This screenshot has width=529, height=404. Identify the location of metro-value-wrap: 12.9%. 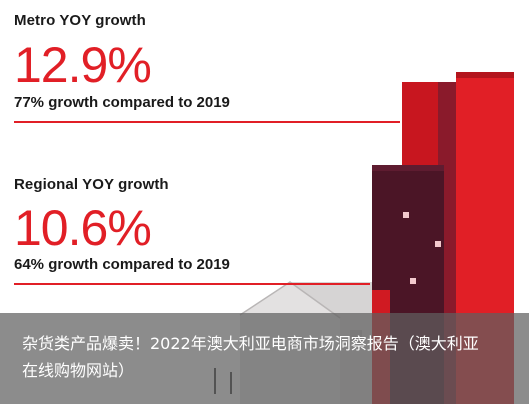
(83, 65).